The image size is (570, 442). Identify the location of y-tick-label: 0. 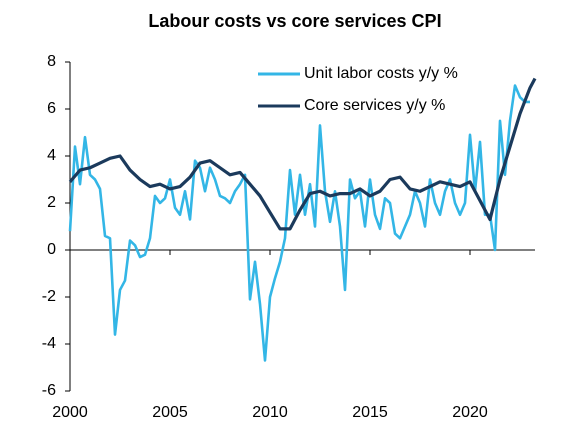
(51, 249).